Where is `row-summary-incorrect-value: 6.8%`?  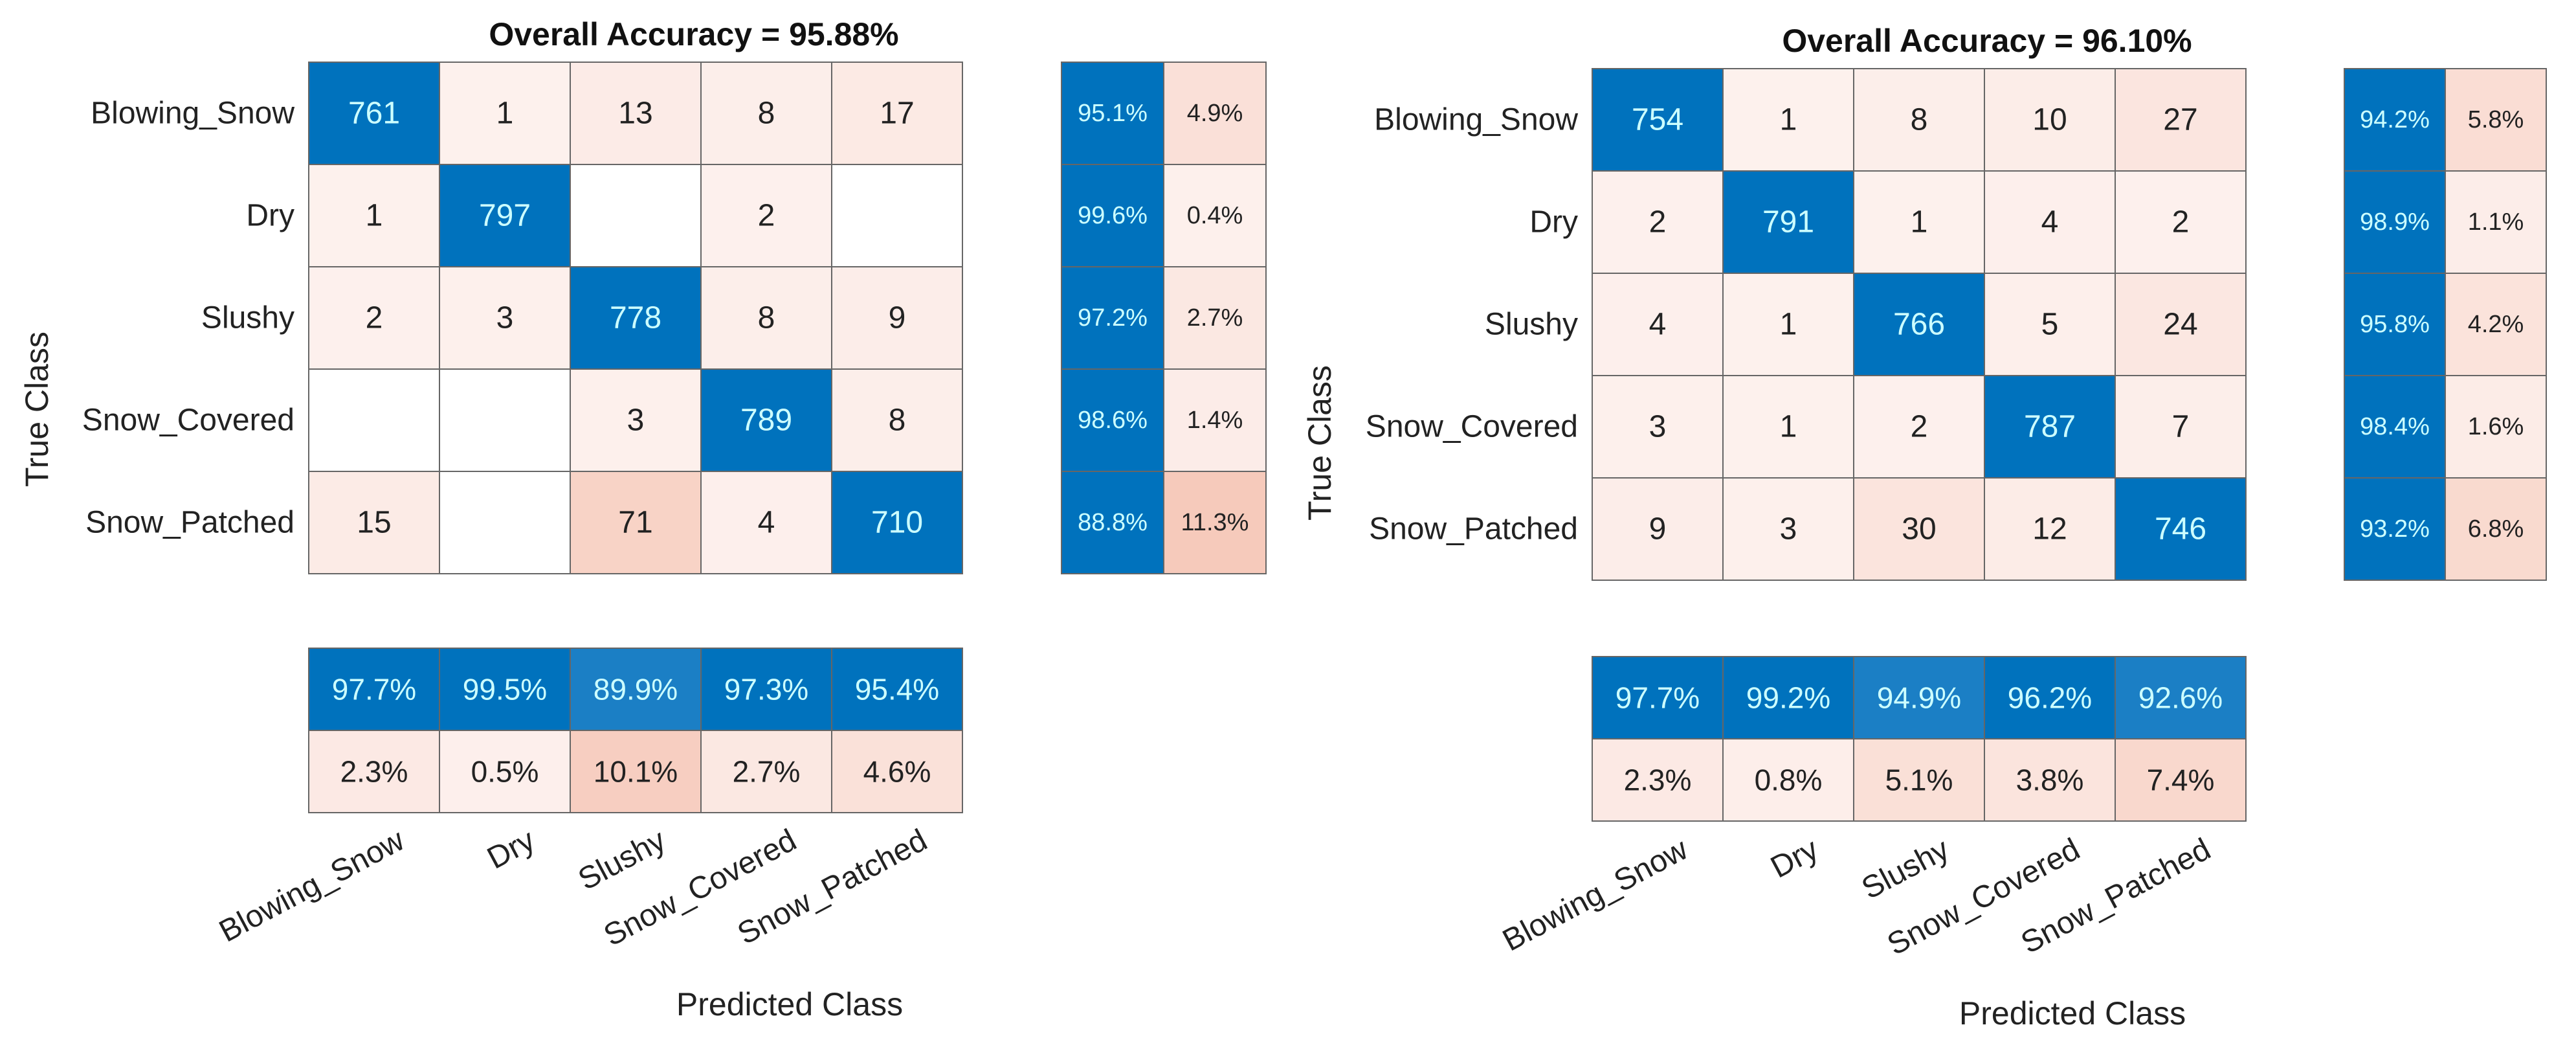
row-summary-incorrect-value: 6.8% is located at coordinates (2496, 529).